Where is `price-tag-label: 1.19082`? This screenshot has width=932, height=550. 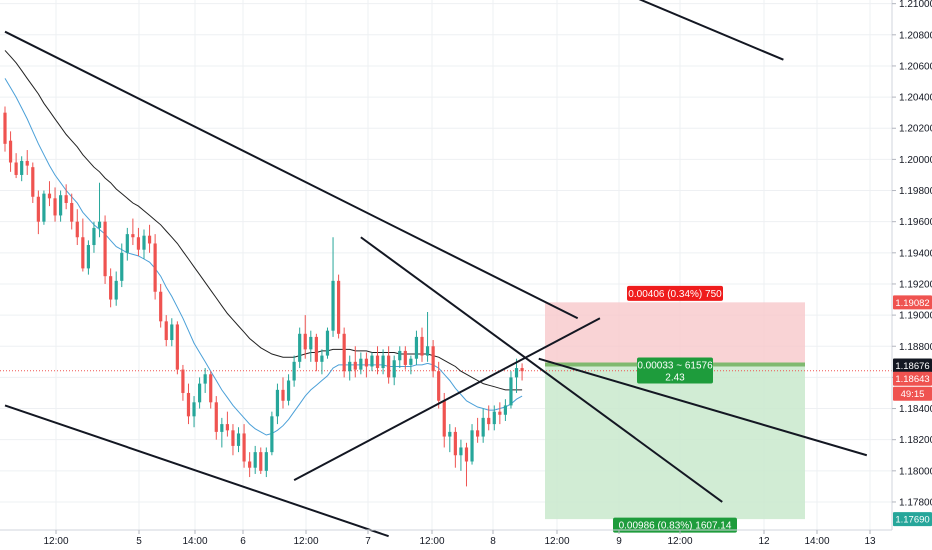 price-tag-label: 1.19082 is located at coordinates (912, 303).